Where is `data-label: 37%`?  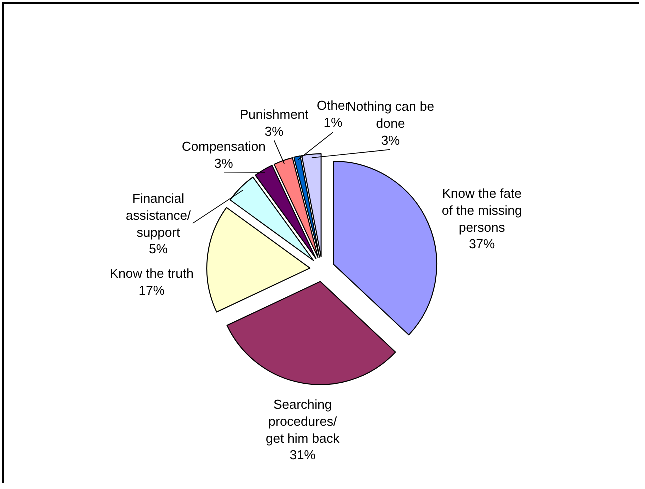
data-label: 37% is located at coordinates (482, 244).